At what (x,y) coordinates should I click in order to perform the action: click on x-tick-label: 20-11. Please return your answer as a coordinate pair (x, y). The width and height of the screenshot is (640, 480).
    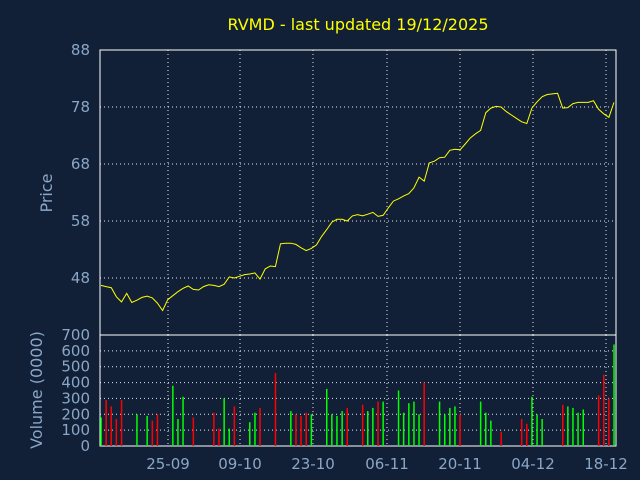
    Looking at the image, I should click on (460, 464).